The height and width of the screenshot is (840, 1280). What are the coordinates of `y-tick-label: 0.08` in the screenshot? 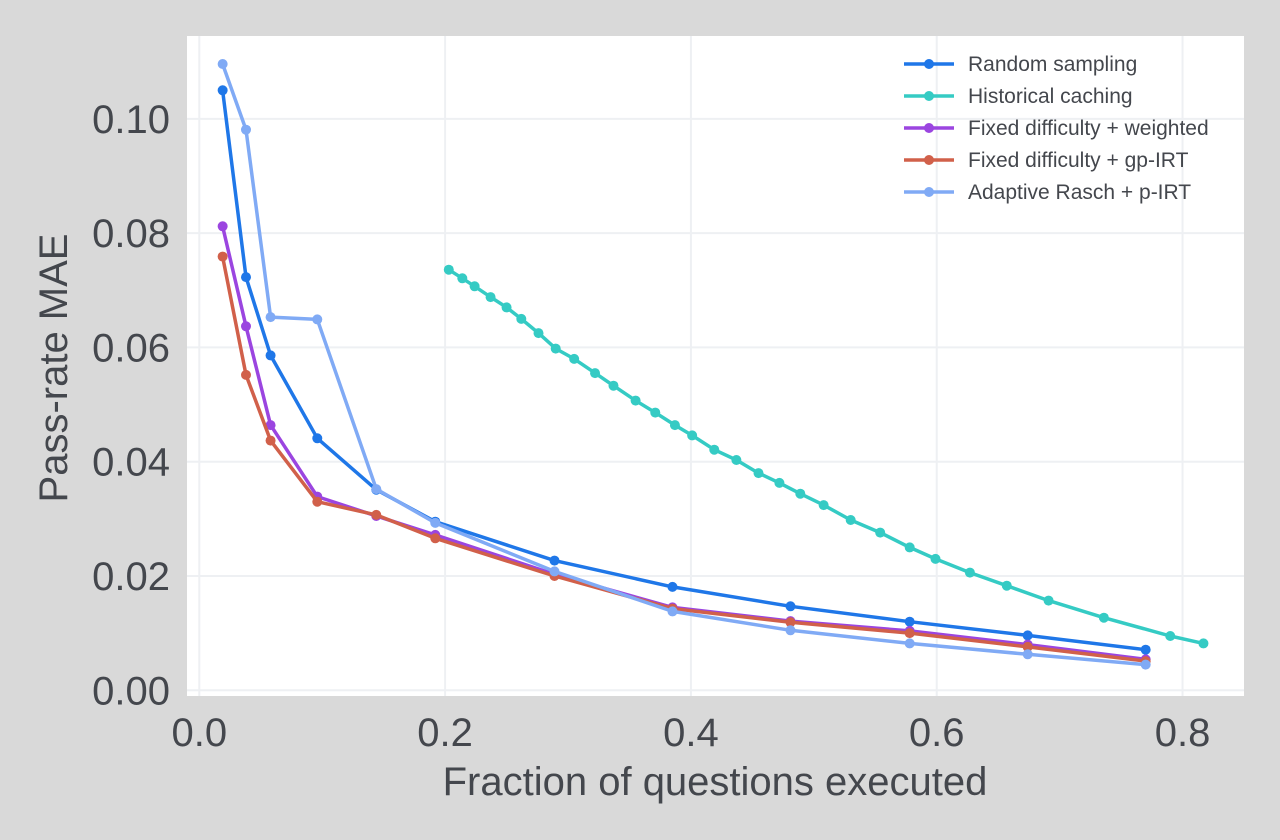 It's located at (131, 234).